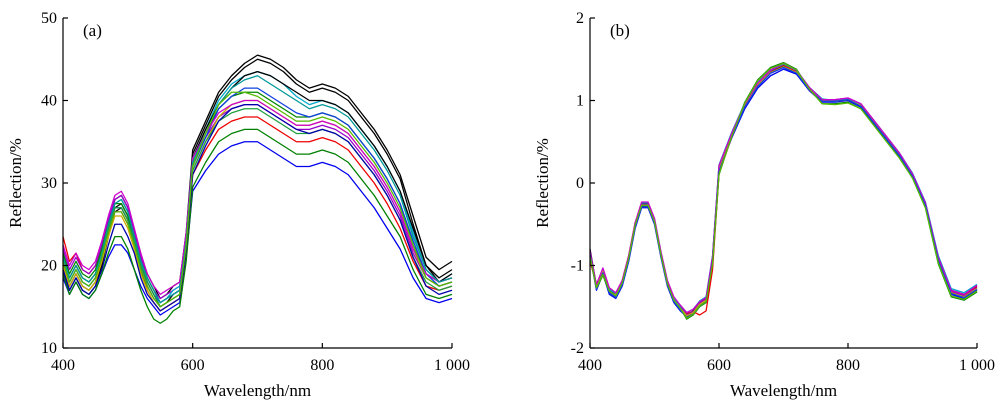 The width and height of the screenshot is (1000, 404). Describe the element at coordinates (193, 365) in the screenshot. I see `x-tick-label-a: 600` at that location.